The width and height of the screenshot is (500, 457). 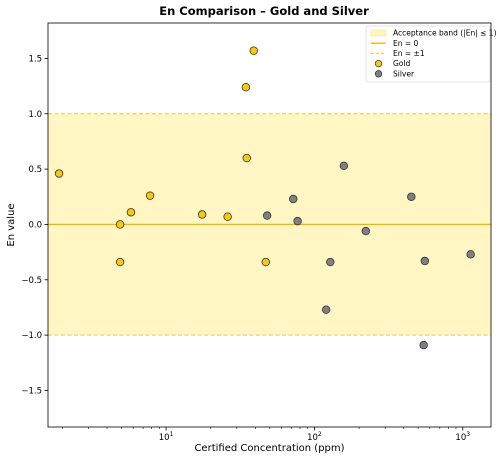 I want to click on y-tick-label-6: 1.5, so click(x=35, y=59).